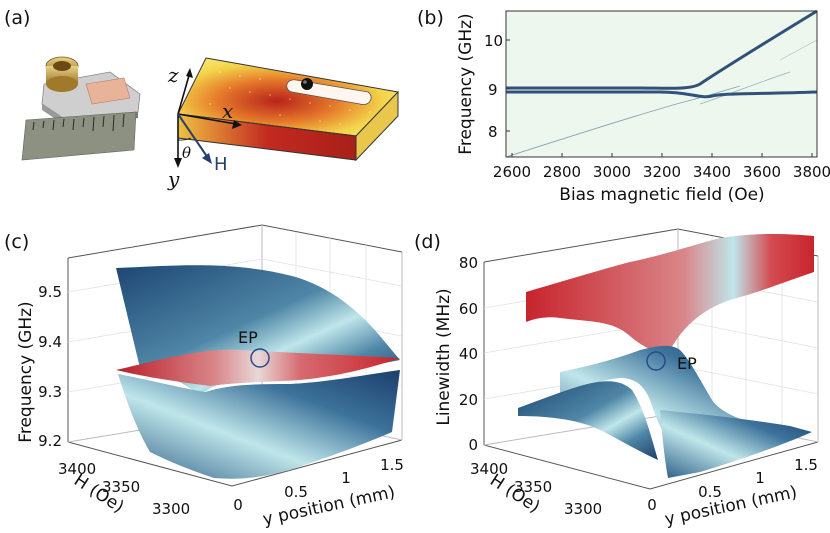  I want to click on c-red-surface, so click(258, 367).